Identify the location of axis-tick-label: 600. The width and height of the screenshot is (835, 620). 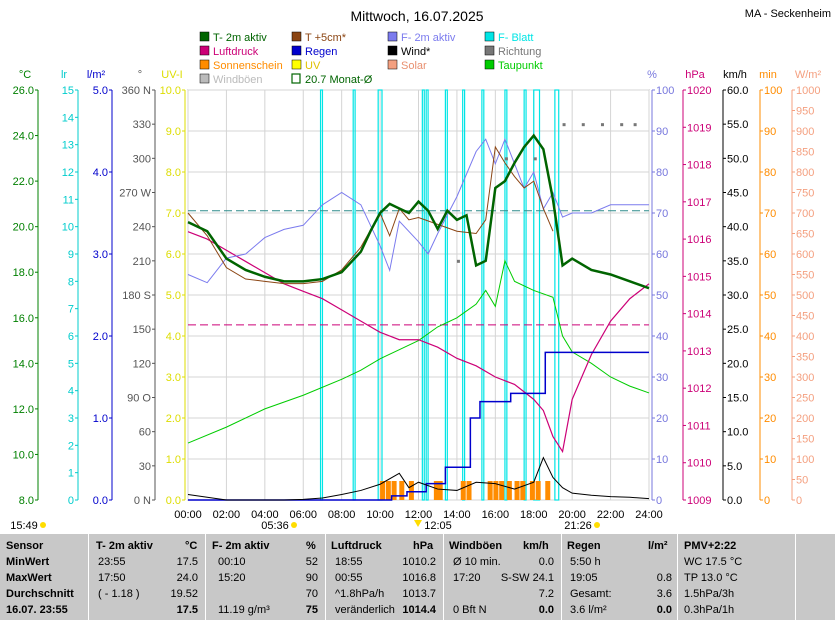
(805, 255).